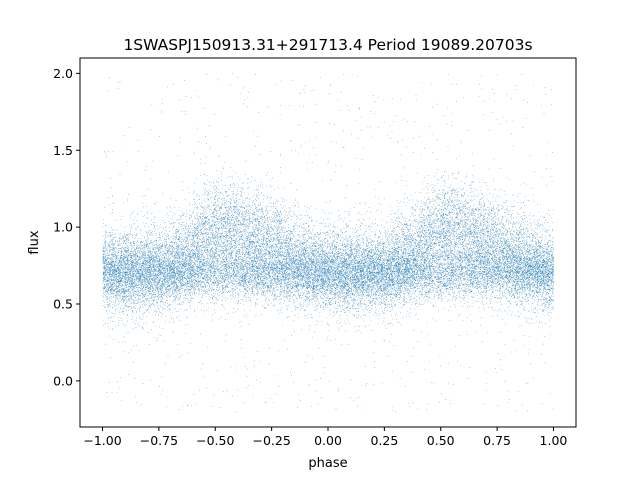  I want to click on y-axis-ticks: 0.0 0.5 1.0 1.5 2.0, so click(66, 227).